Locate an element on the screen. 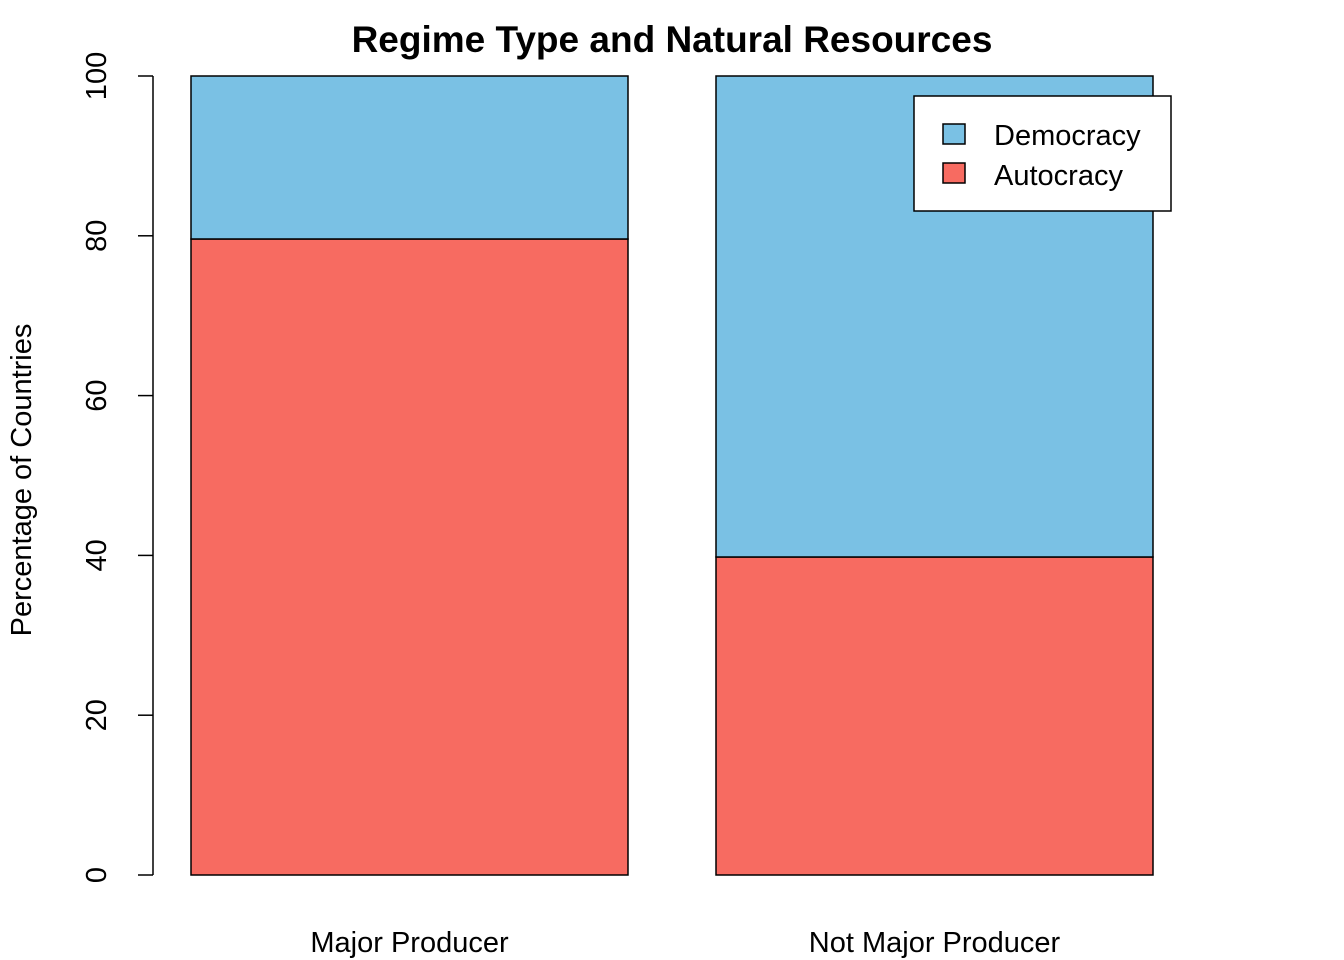 Image resolution: width=1344 pixels, height=960 pixels. legend-box is located at coordinates (1042, 153).